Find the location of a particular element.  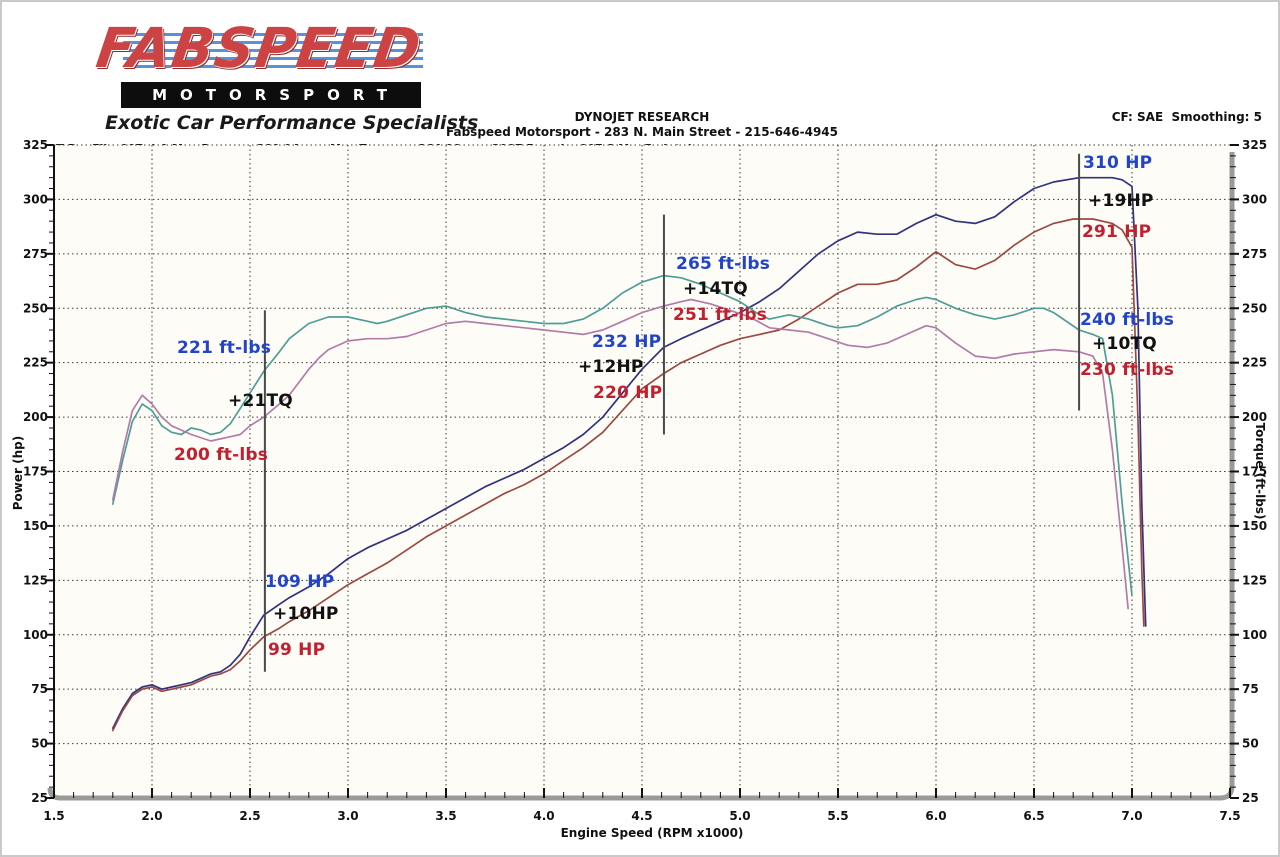

torque-tick-label: 150 is located at coordinates (1254, 526).